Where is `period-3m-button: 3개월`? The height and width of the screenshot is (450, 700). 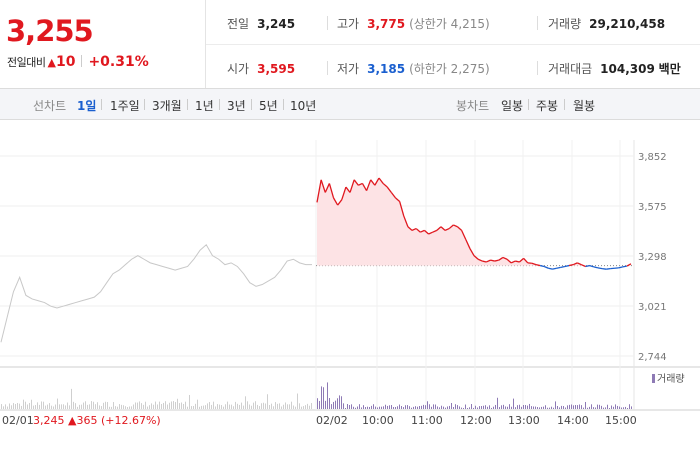 period-3m-button: 3개월 is located at coordinates (167, 106).